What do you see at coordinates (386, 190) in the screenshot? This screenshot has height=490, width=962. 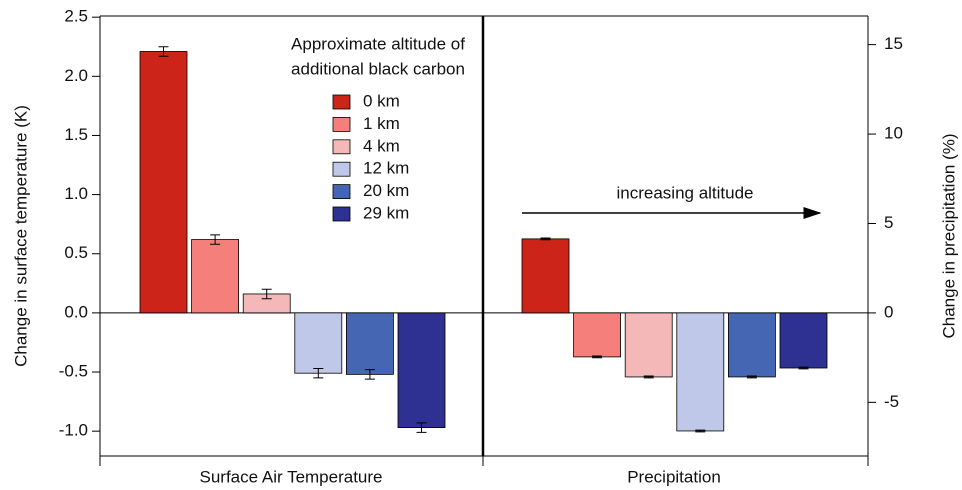 I see `legend-label: 20 km` at bounding box center [386, 190].